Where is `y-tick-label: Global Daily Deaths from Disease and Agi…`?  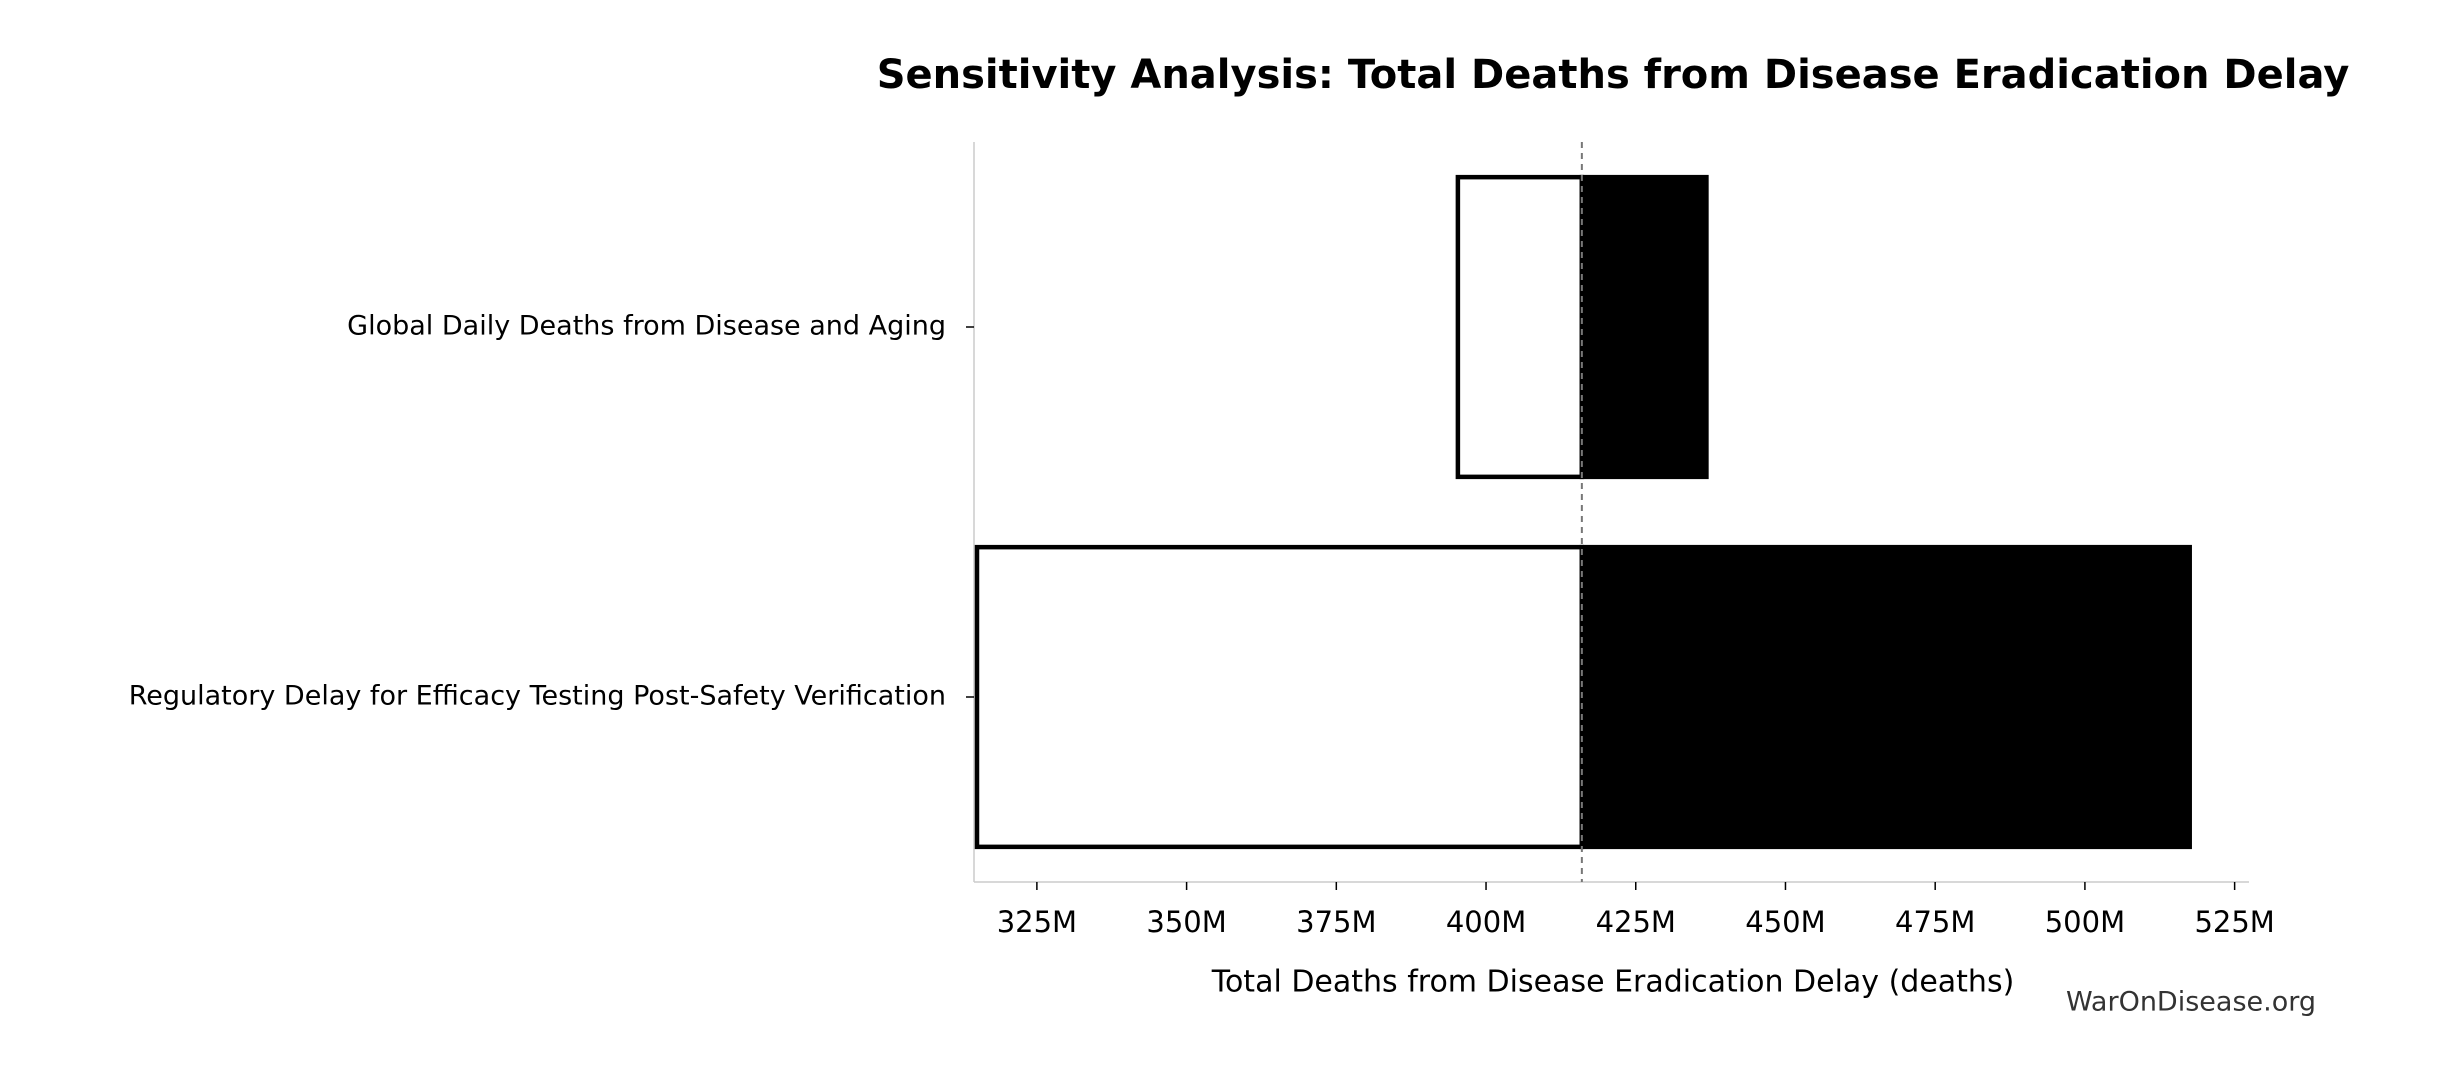 y-tick-label: Global Daily Deaths from Disease and Agi… is located at coordinates (646, 326).